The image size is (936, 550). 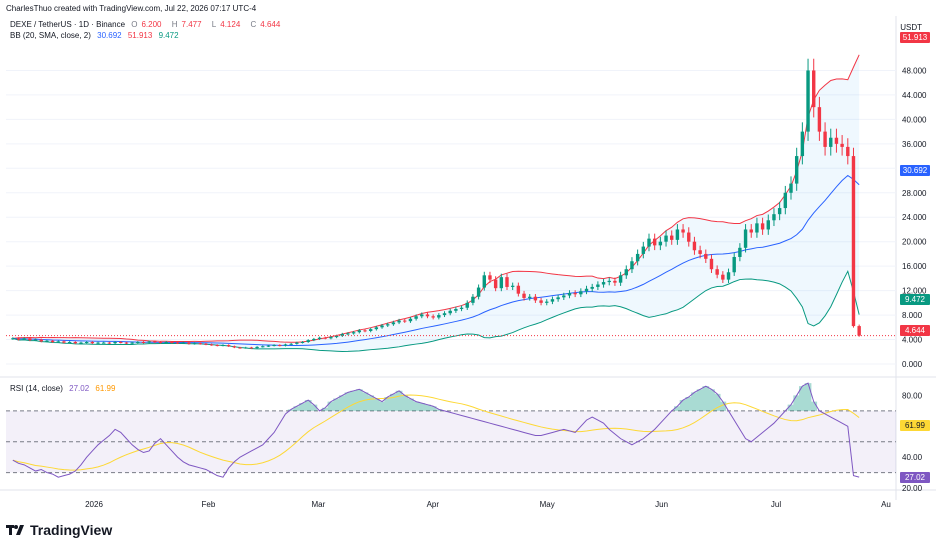 What do you see at coordinates (547, 504) in the screenshot?
I see `time-tick-label: May` at bounding box center [547, 504].